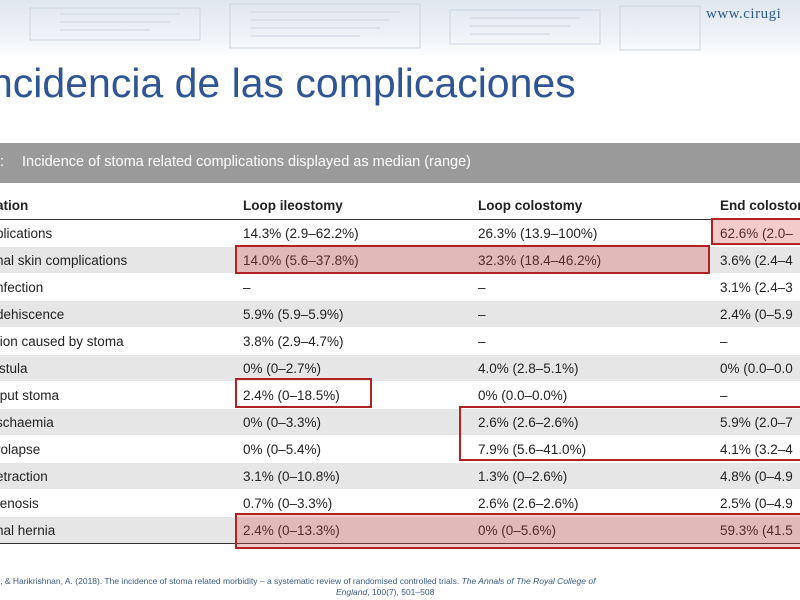 This screenshot has height=600, width=800. What do you see at coordinates (760, 503) in the screenshot?
I see `table-cell: 2.5% (0–4.9` at bounding box center [760, 503].